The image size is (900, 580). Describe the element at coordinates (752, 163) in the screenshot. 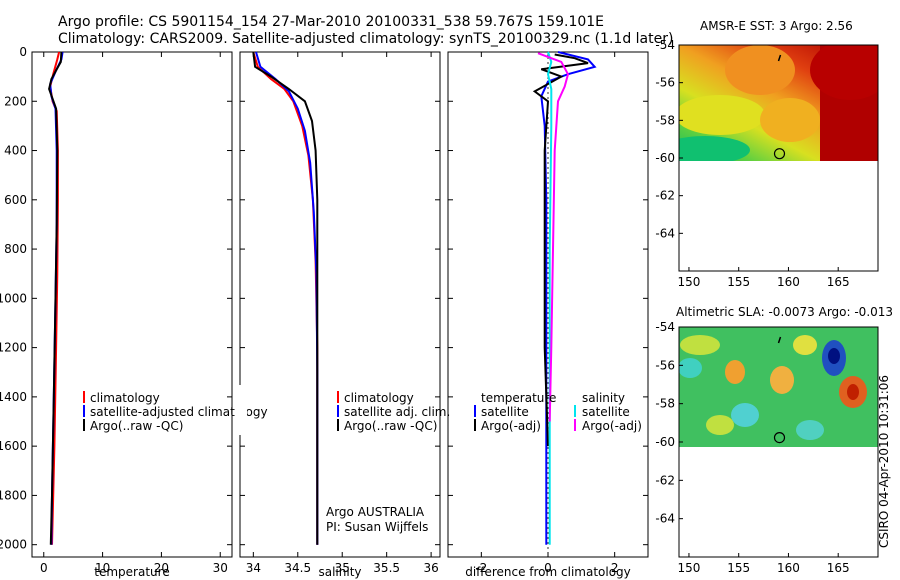

I see `sst-map-axes: 150 155 160 165 -54 -56 -58 -60 -62 -64` at that location.